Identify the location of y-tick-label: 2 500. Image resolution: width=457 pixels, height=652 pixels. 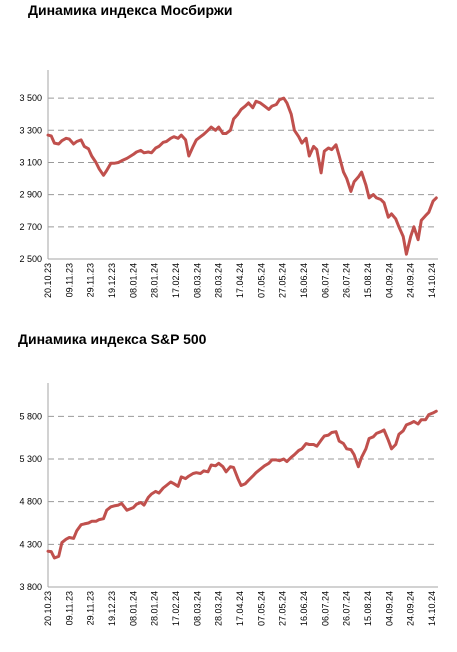
(30, 259).